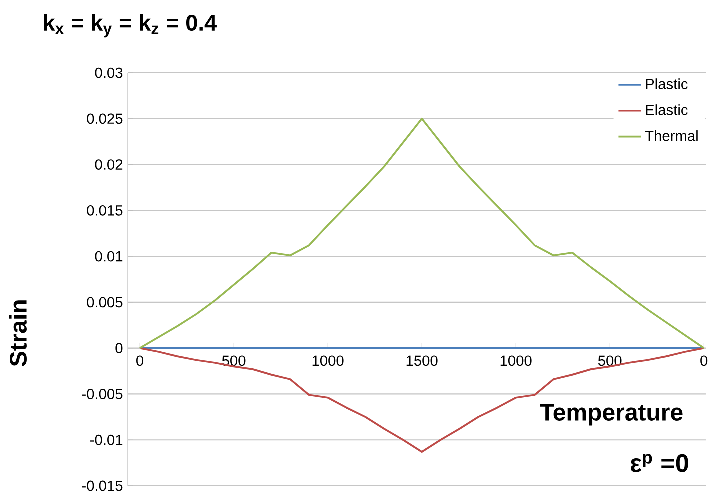  Describe the element at coordinates (109, 256) in the screenshot. I see `y-tick-label: 0.01` at that location.